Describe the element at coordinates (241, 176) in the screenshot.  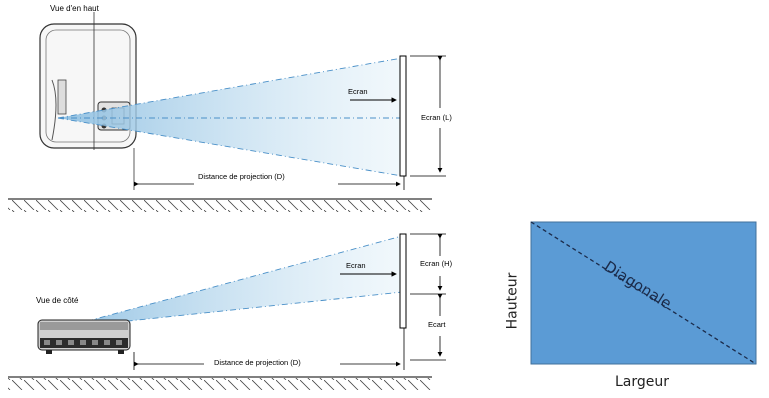
I see `top-distance-label: Distance de projection (D)` at that location.